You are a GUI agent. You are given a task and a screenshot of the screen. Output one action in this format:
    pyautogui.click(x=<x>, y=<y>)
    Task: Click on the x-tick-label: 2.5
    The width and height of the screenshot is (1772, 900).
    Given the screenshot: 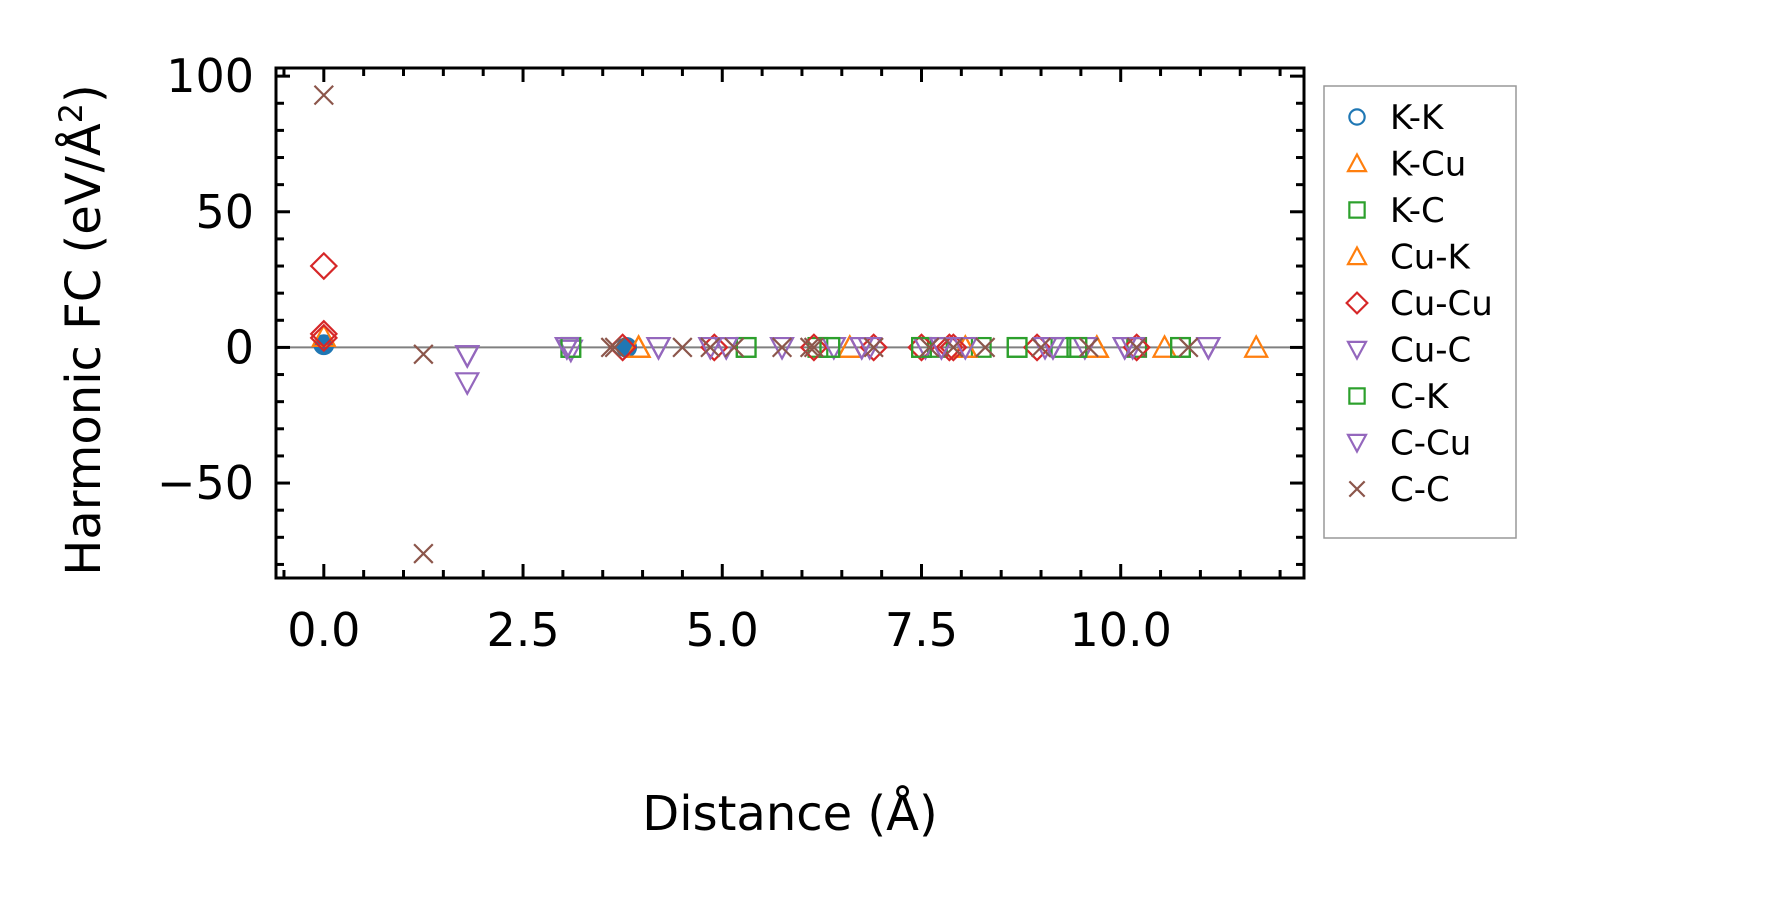 What is the action you would take?
    pyautogui.click(x=522, y=630)
    